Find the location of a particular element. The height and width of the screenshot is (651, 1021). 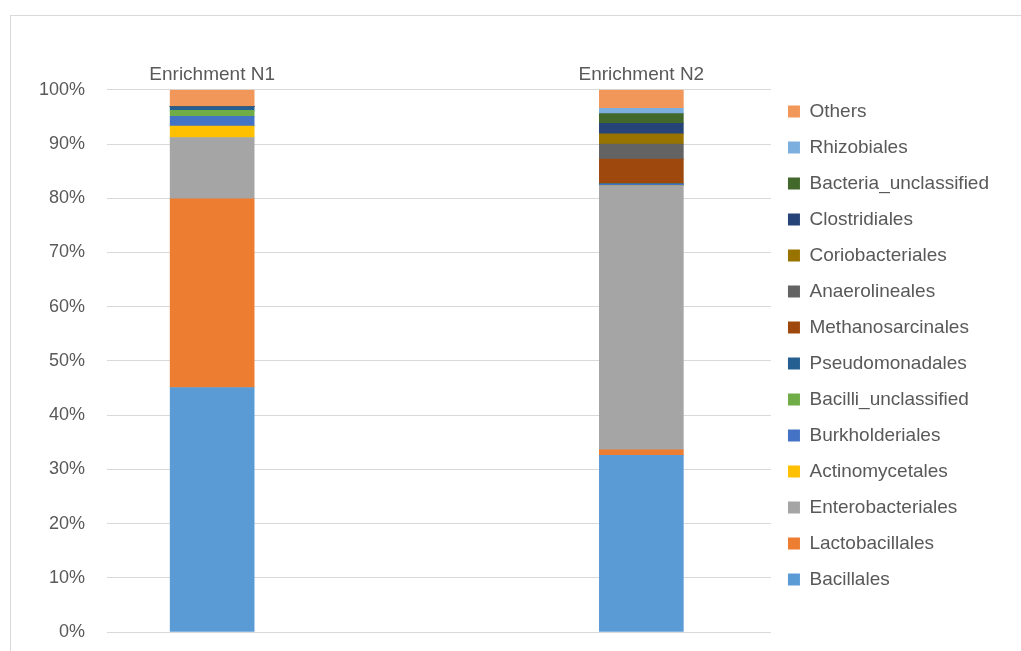

y-tick-label: 20% is located at coordinates (66, 522).